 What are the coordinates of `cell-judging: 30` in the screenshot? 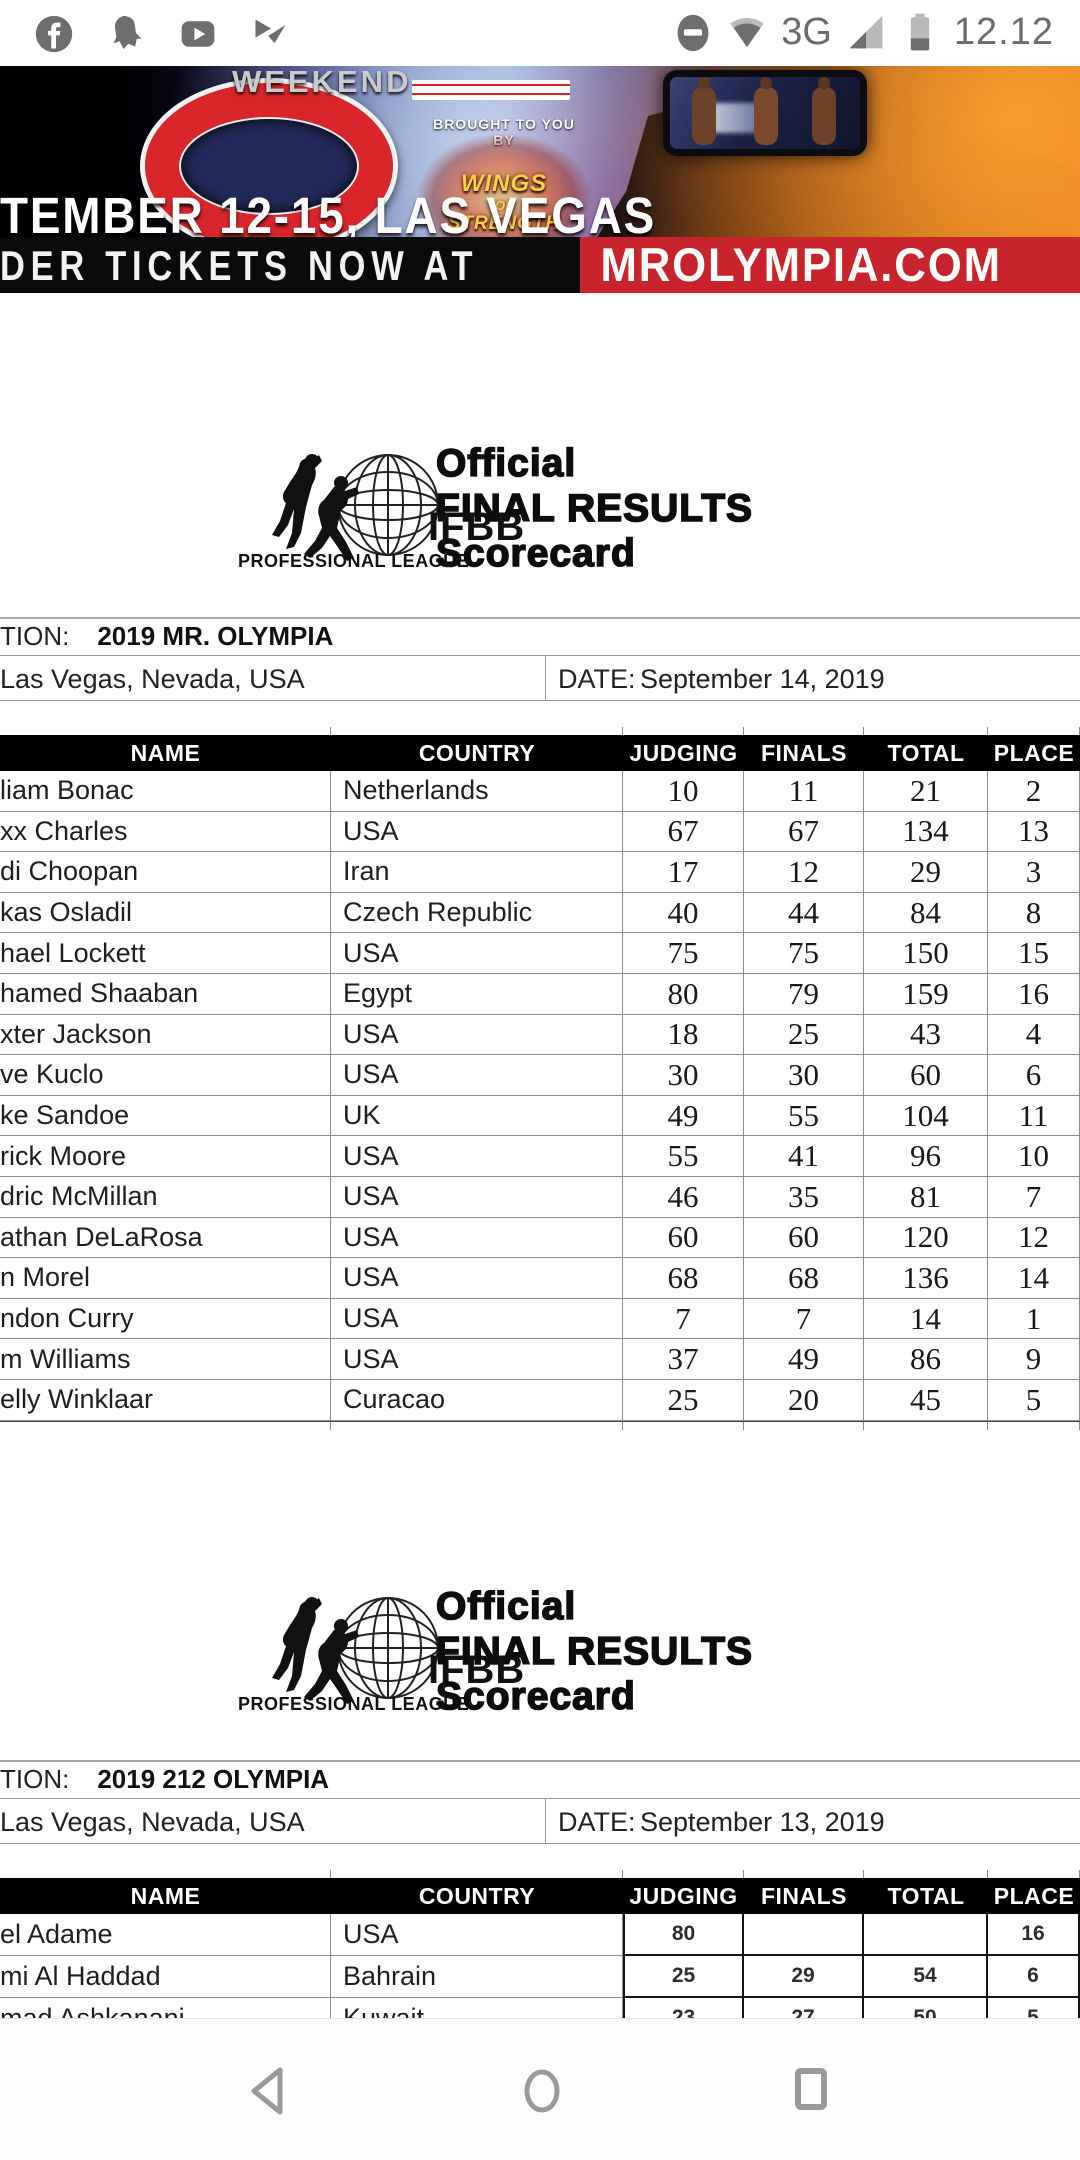 It's located at (683, 1075).